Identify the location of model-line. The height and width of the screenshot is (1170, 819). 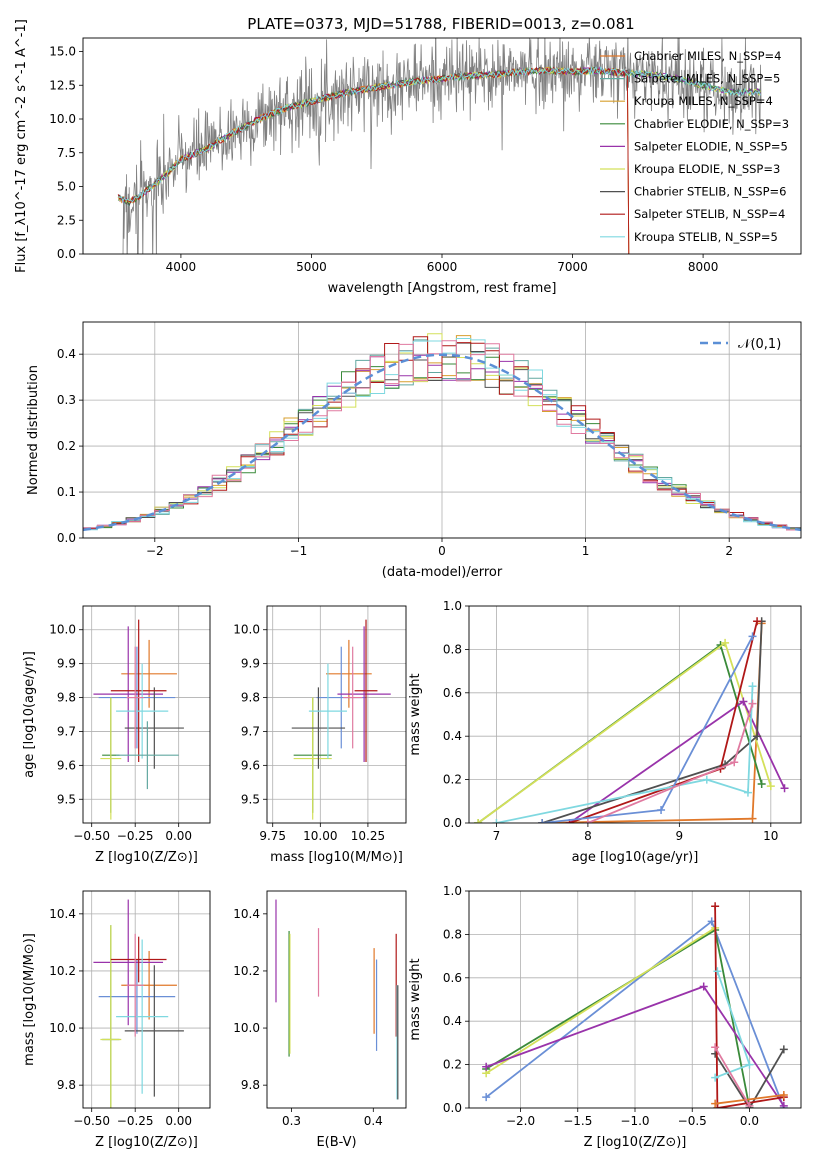
(439, 134).